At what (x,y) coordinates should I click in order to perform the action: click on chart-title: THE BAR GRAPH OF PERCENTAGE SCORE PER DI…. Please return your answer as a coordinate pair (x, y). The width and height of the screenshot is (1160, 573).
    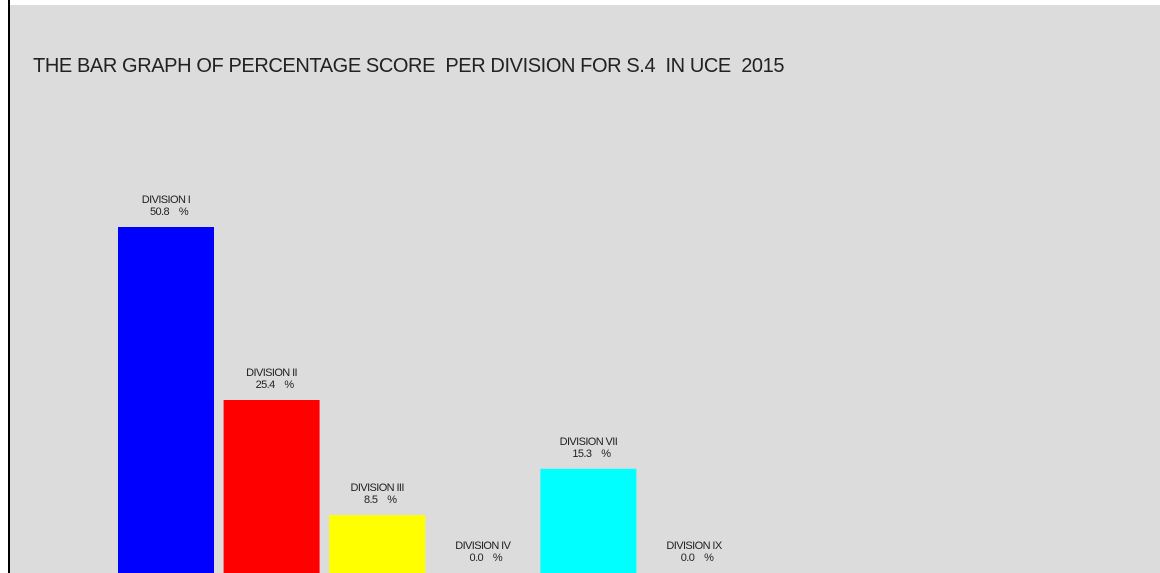
    Looking at the image, I should click on (408, 66).